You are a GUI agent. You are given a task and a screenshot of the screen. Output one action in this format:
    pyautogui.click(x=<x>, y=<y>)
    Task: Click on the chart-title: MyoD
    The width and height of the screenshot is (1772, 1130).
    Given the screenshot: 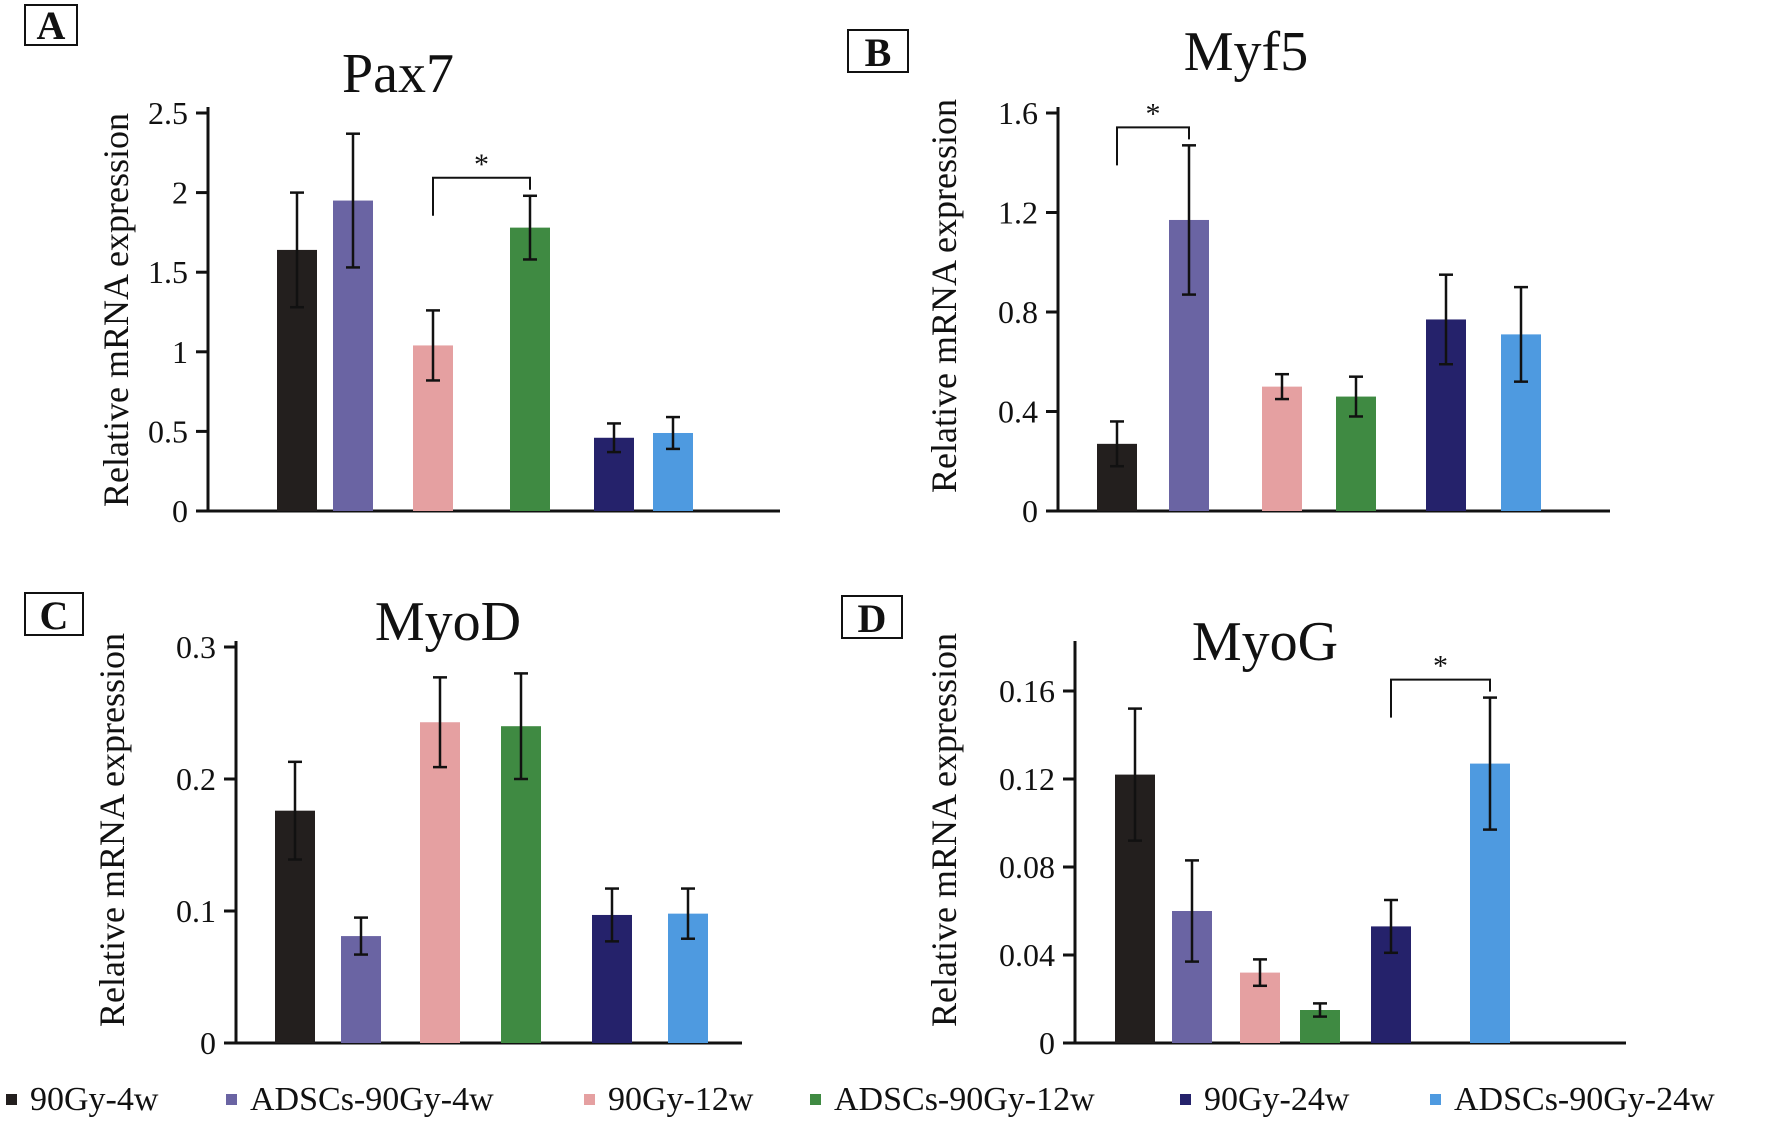 What is the action you would take?
    pyautogui.click(x=448, y=622)
    